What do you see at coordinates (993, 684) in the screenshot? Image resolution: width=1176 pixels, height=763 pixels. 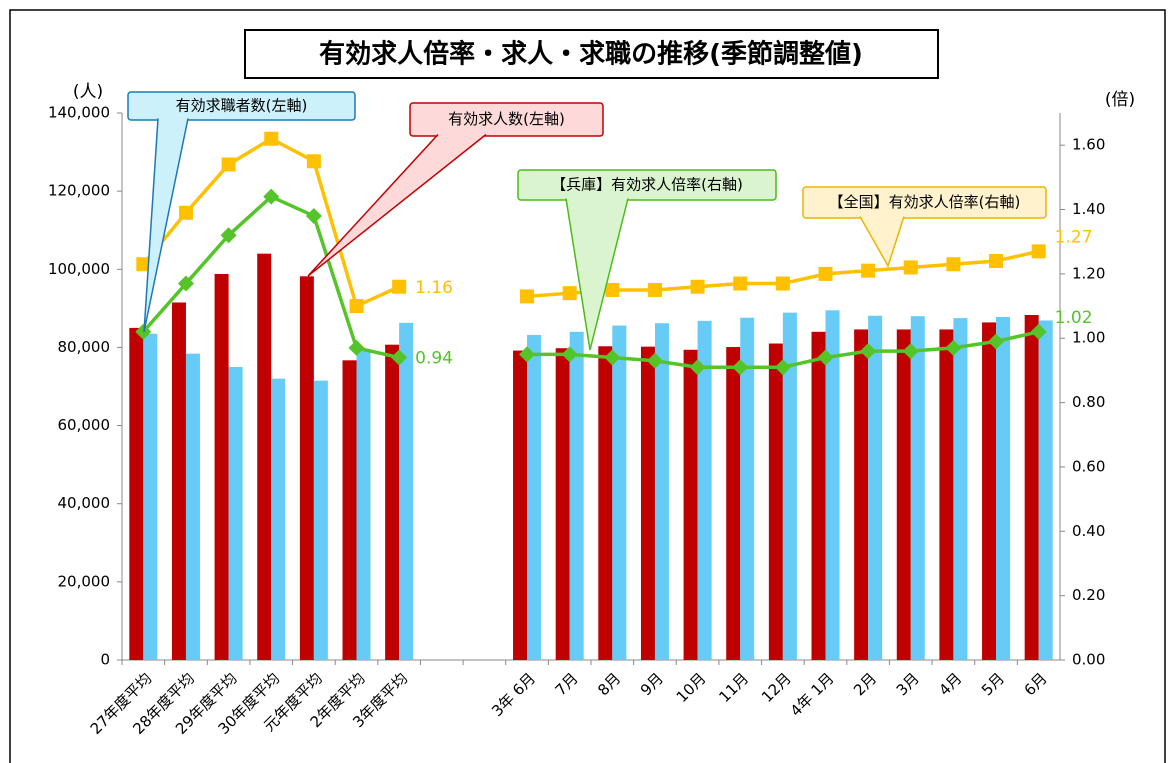 I see `x-tick-label: 5月` at bounding box center [993, 684].